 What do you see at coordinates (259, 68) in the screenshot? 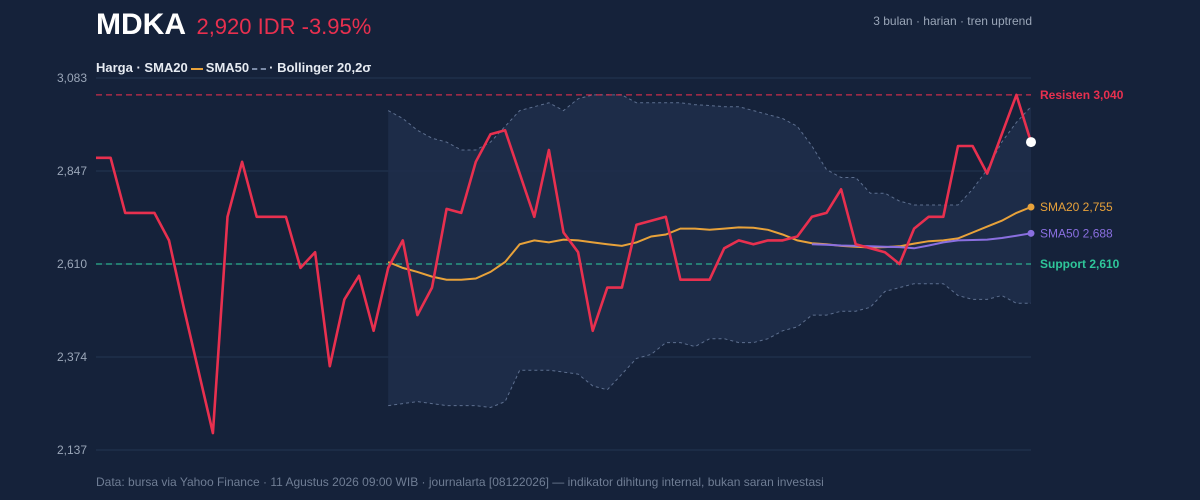
I see `legend-sma50-swatch` at bounding box center [259, 68].